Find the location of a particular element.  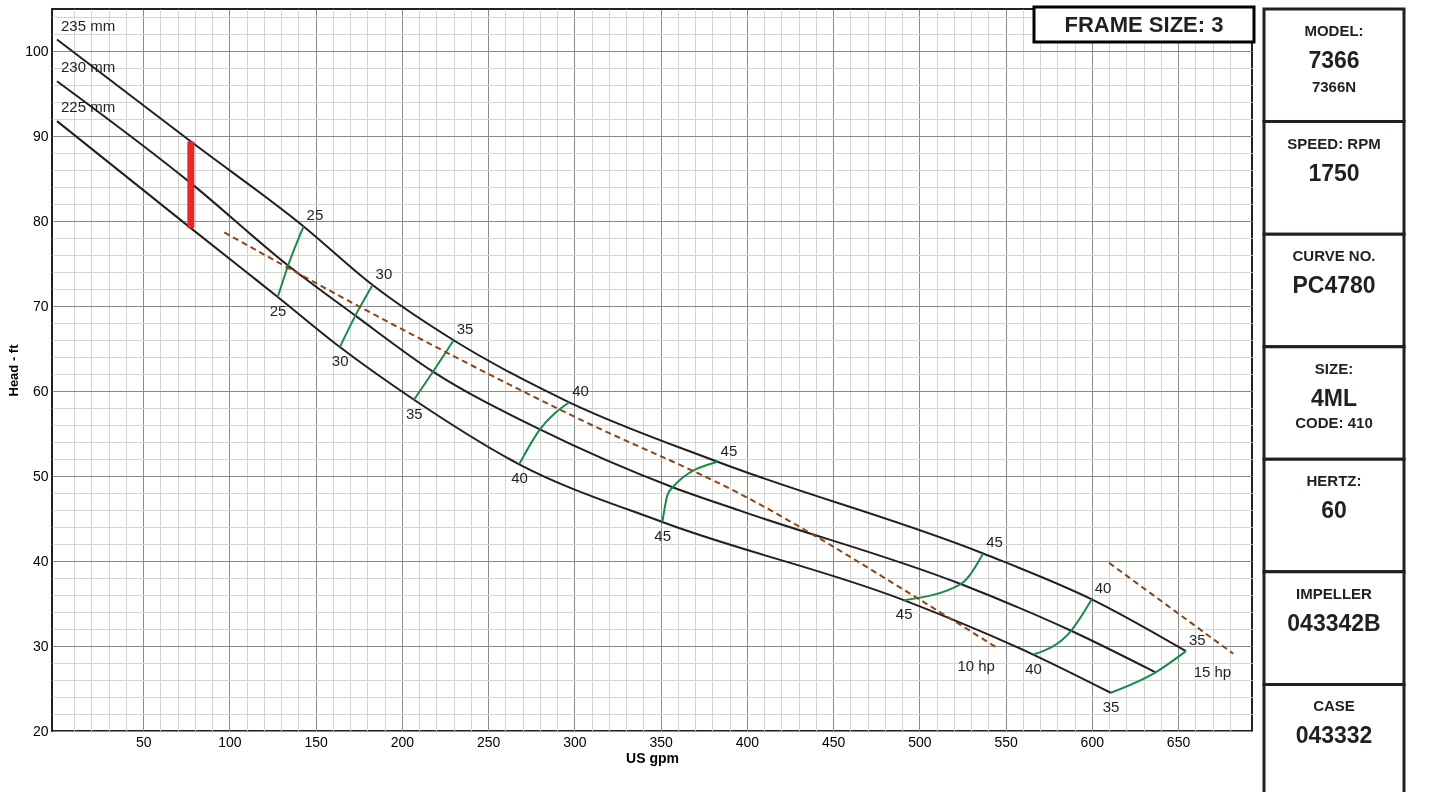

series-label: 10 hp is located at coordinates (976, 665).